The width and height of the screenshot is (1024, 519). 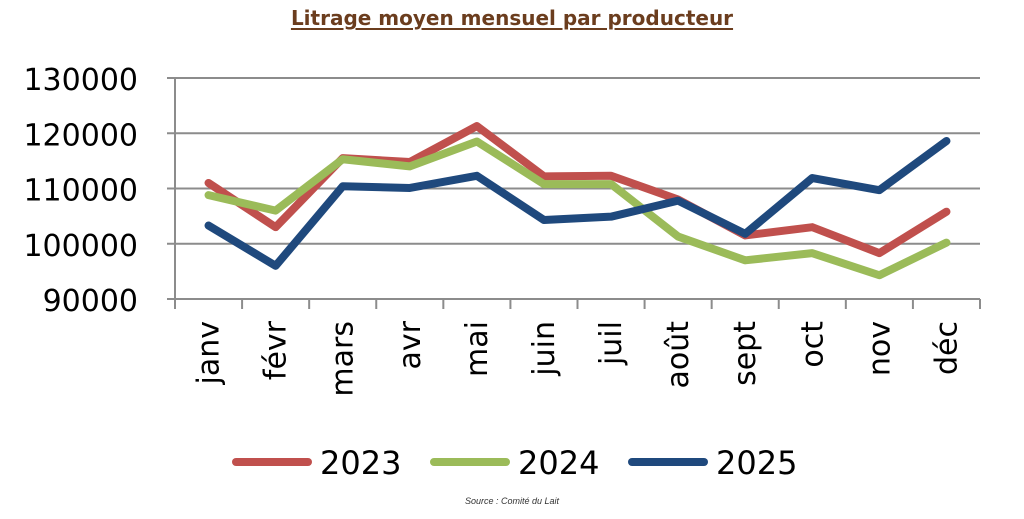 I want to click on y-tick-label: 110000, so click(x=80, y=191).